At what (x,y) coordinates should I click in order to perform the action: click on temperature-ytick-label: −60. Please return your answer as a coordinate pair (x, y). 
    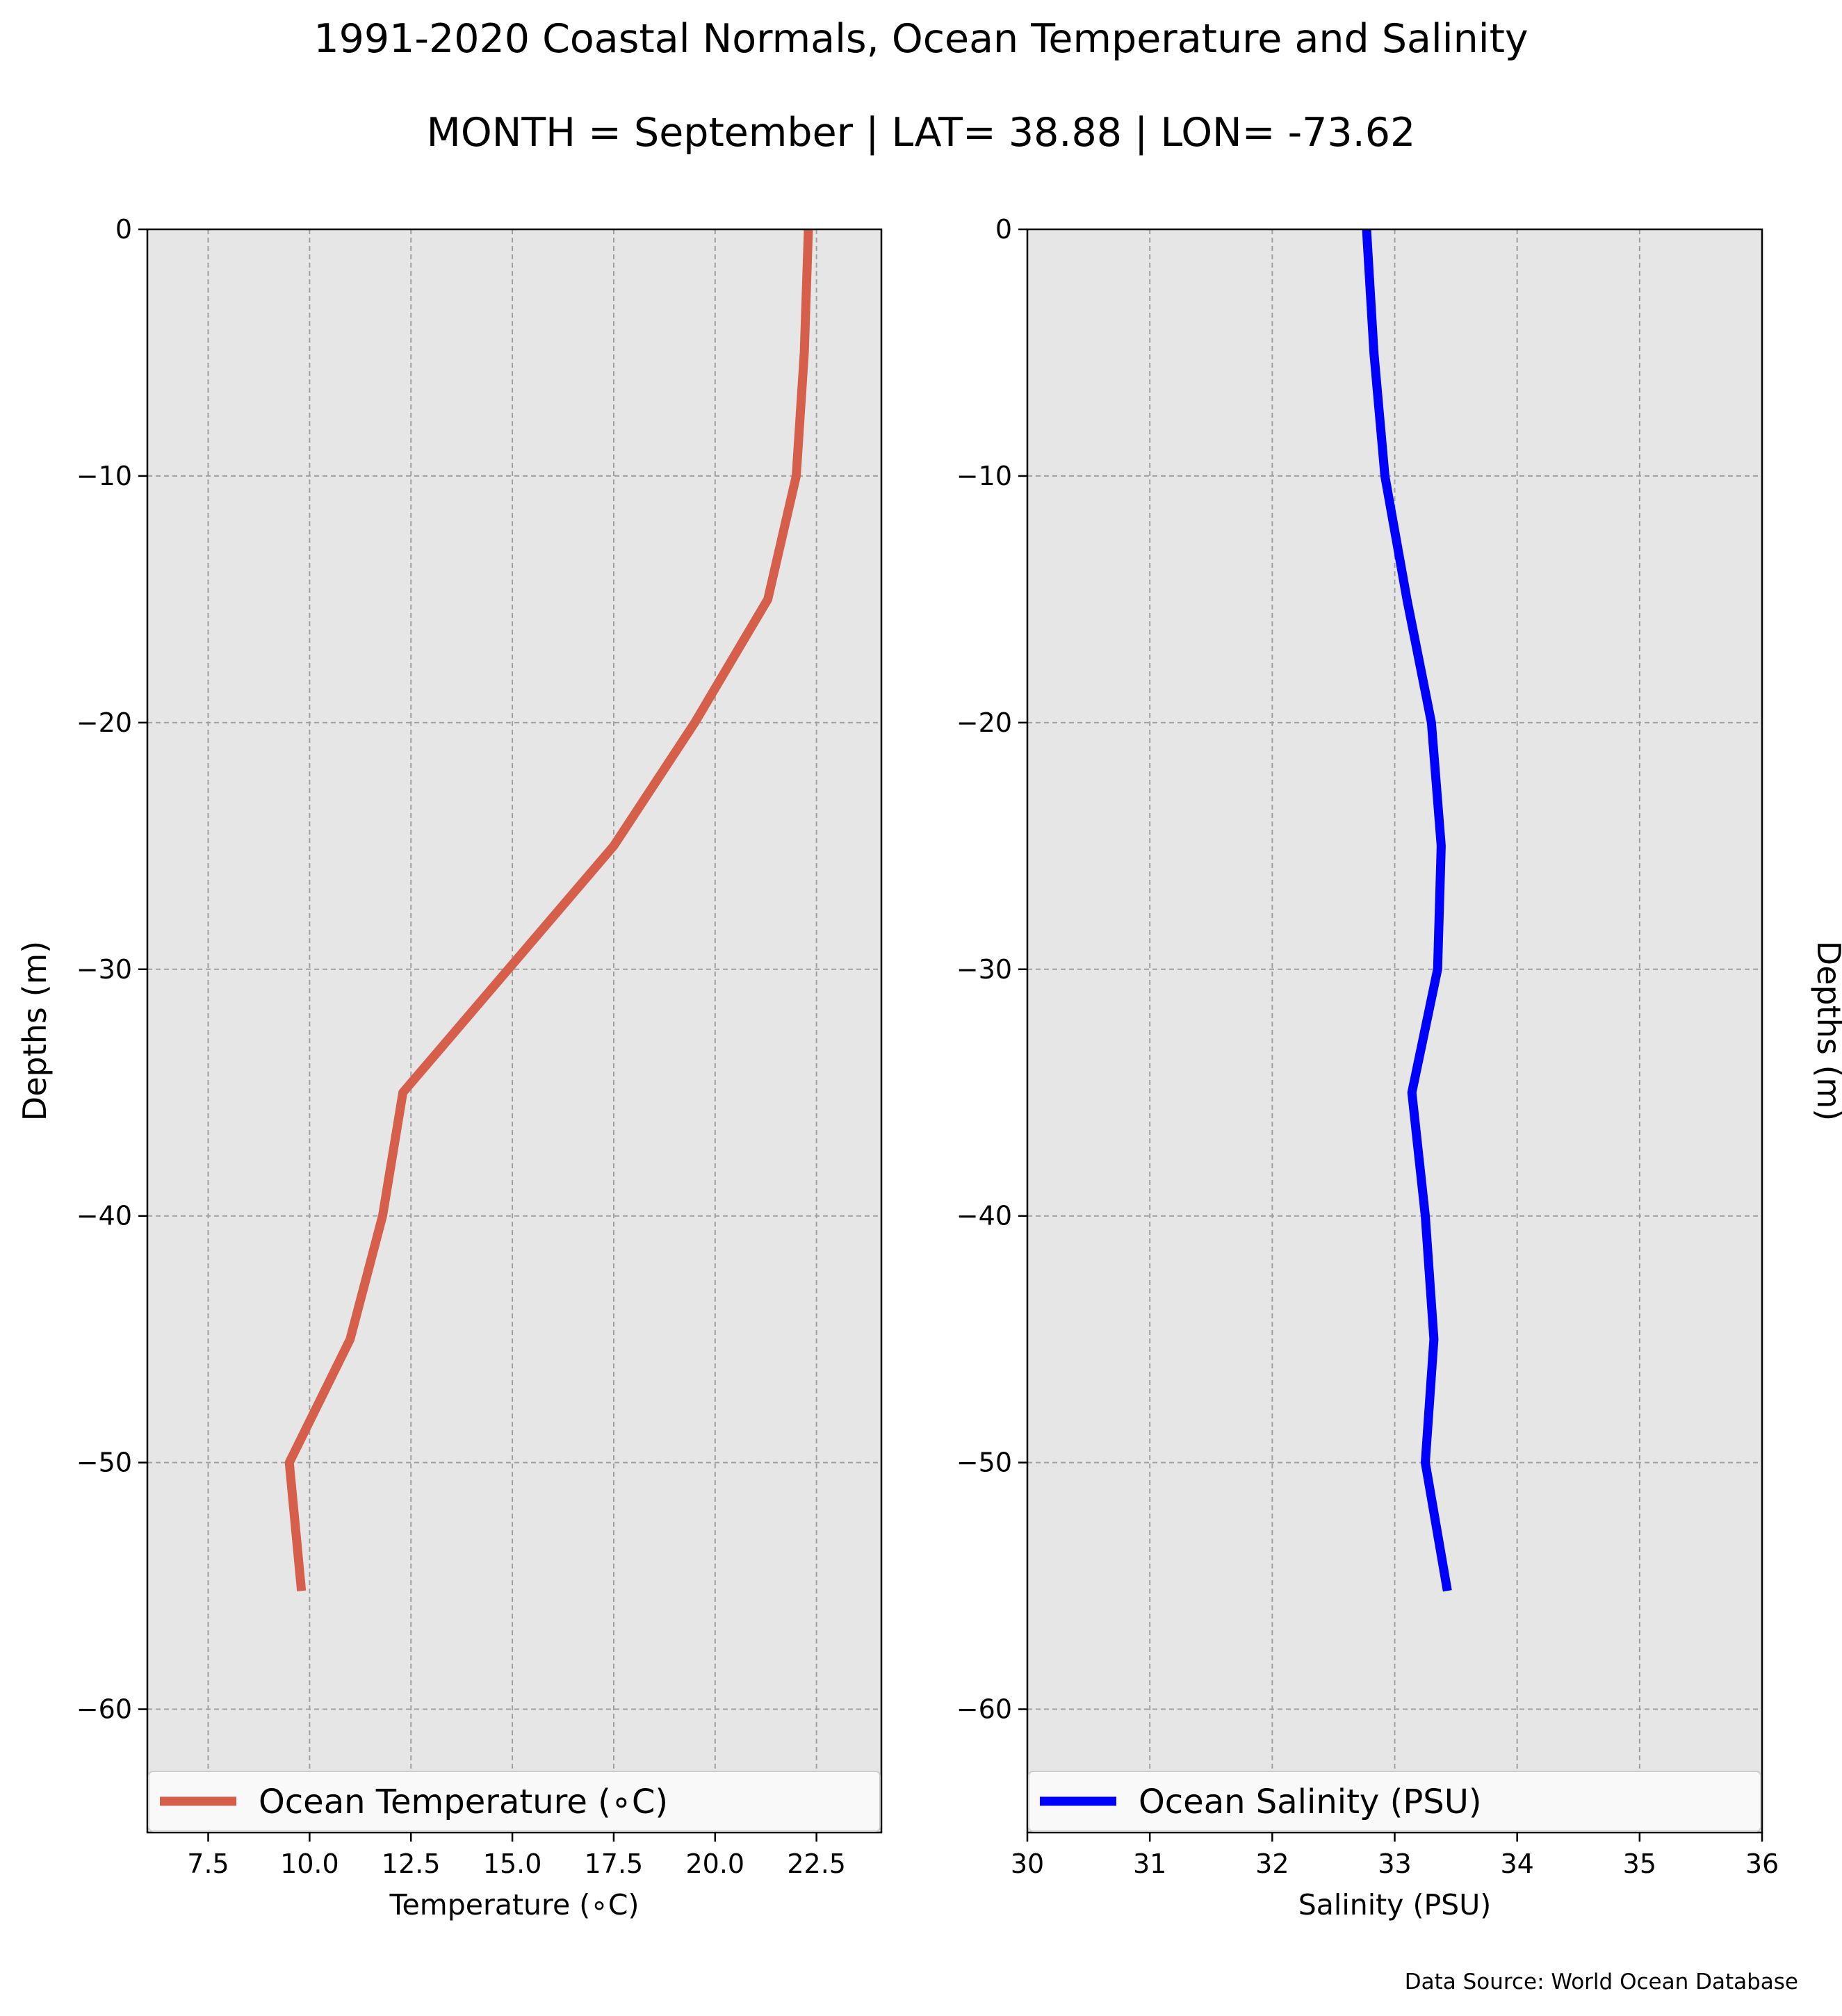
    Looking at the image, I should click on (104, 1710).